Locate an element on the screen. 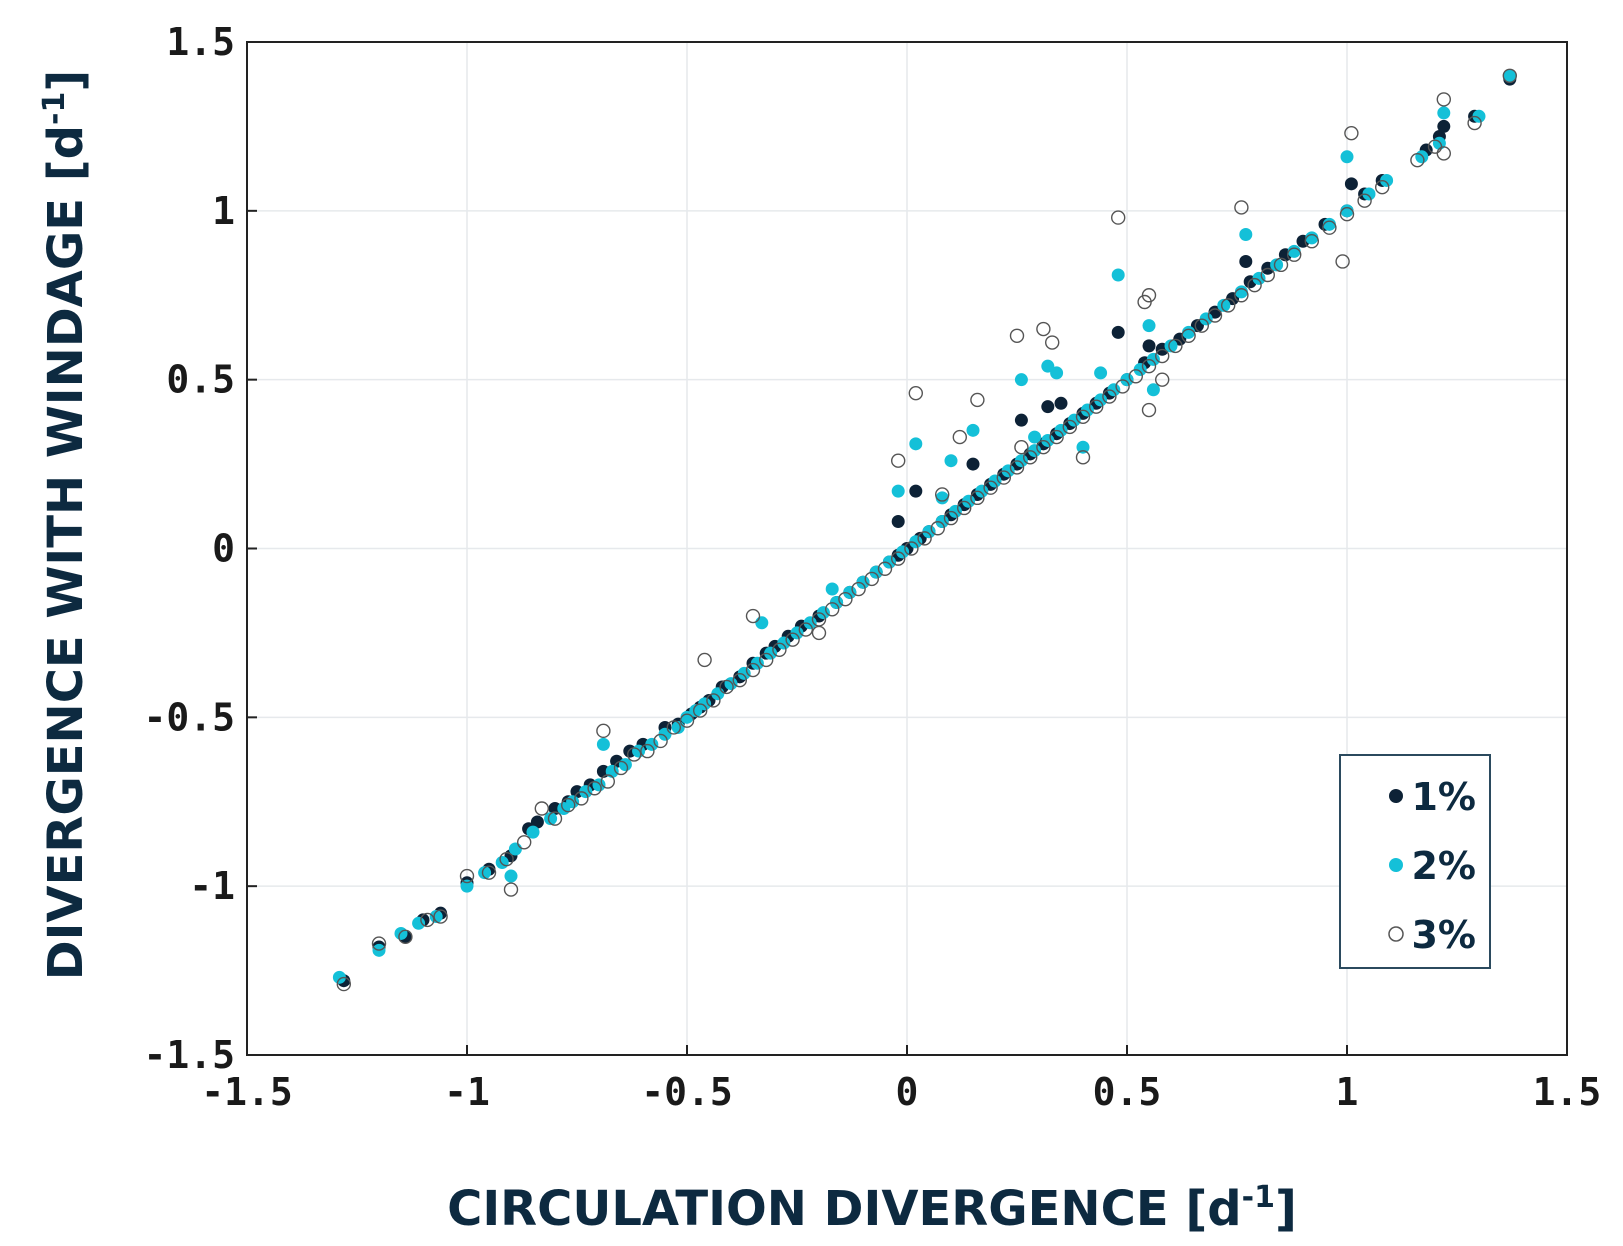 The height and width of the screenshot is (1246, 1623). x-tick-label: 0.5 is located at coordinates (1127, 1092).